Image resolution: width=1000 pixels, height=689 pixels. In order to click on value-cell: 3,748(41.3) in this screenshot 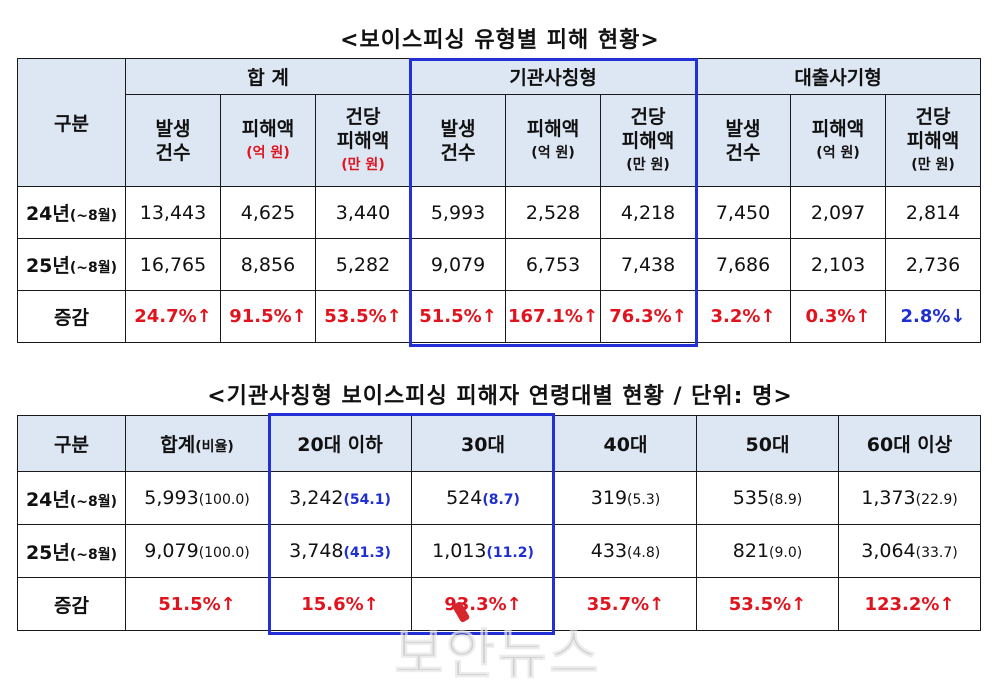, I will do `click(340, 551)`.